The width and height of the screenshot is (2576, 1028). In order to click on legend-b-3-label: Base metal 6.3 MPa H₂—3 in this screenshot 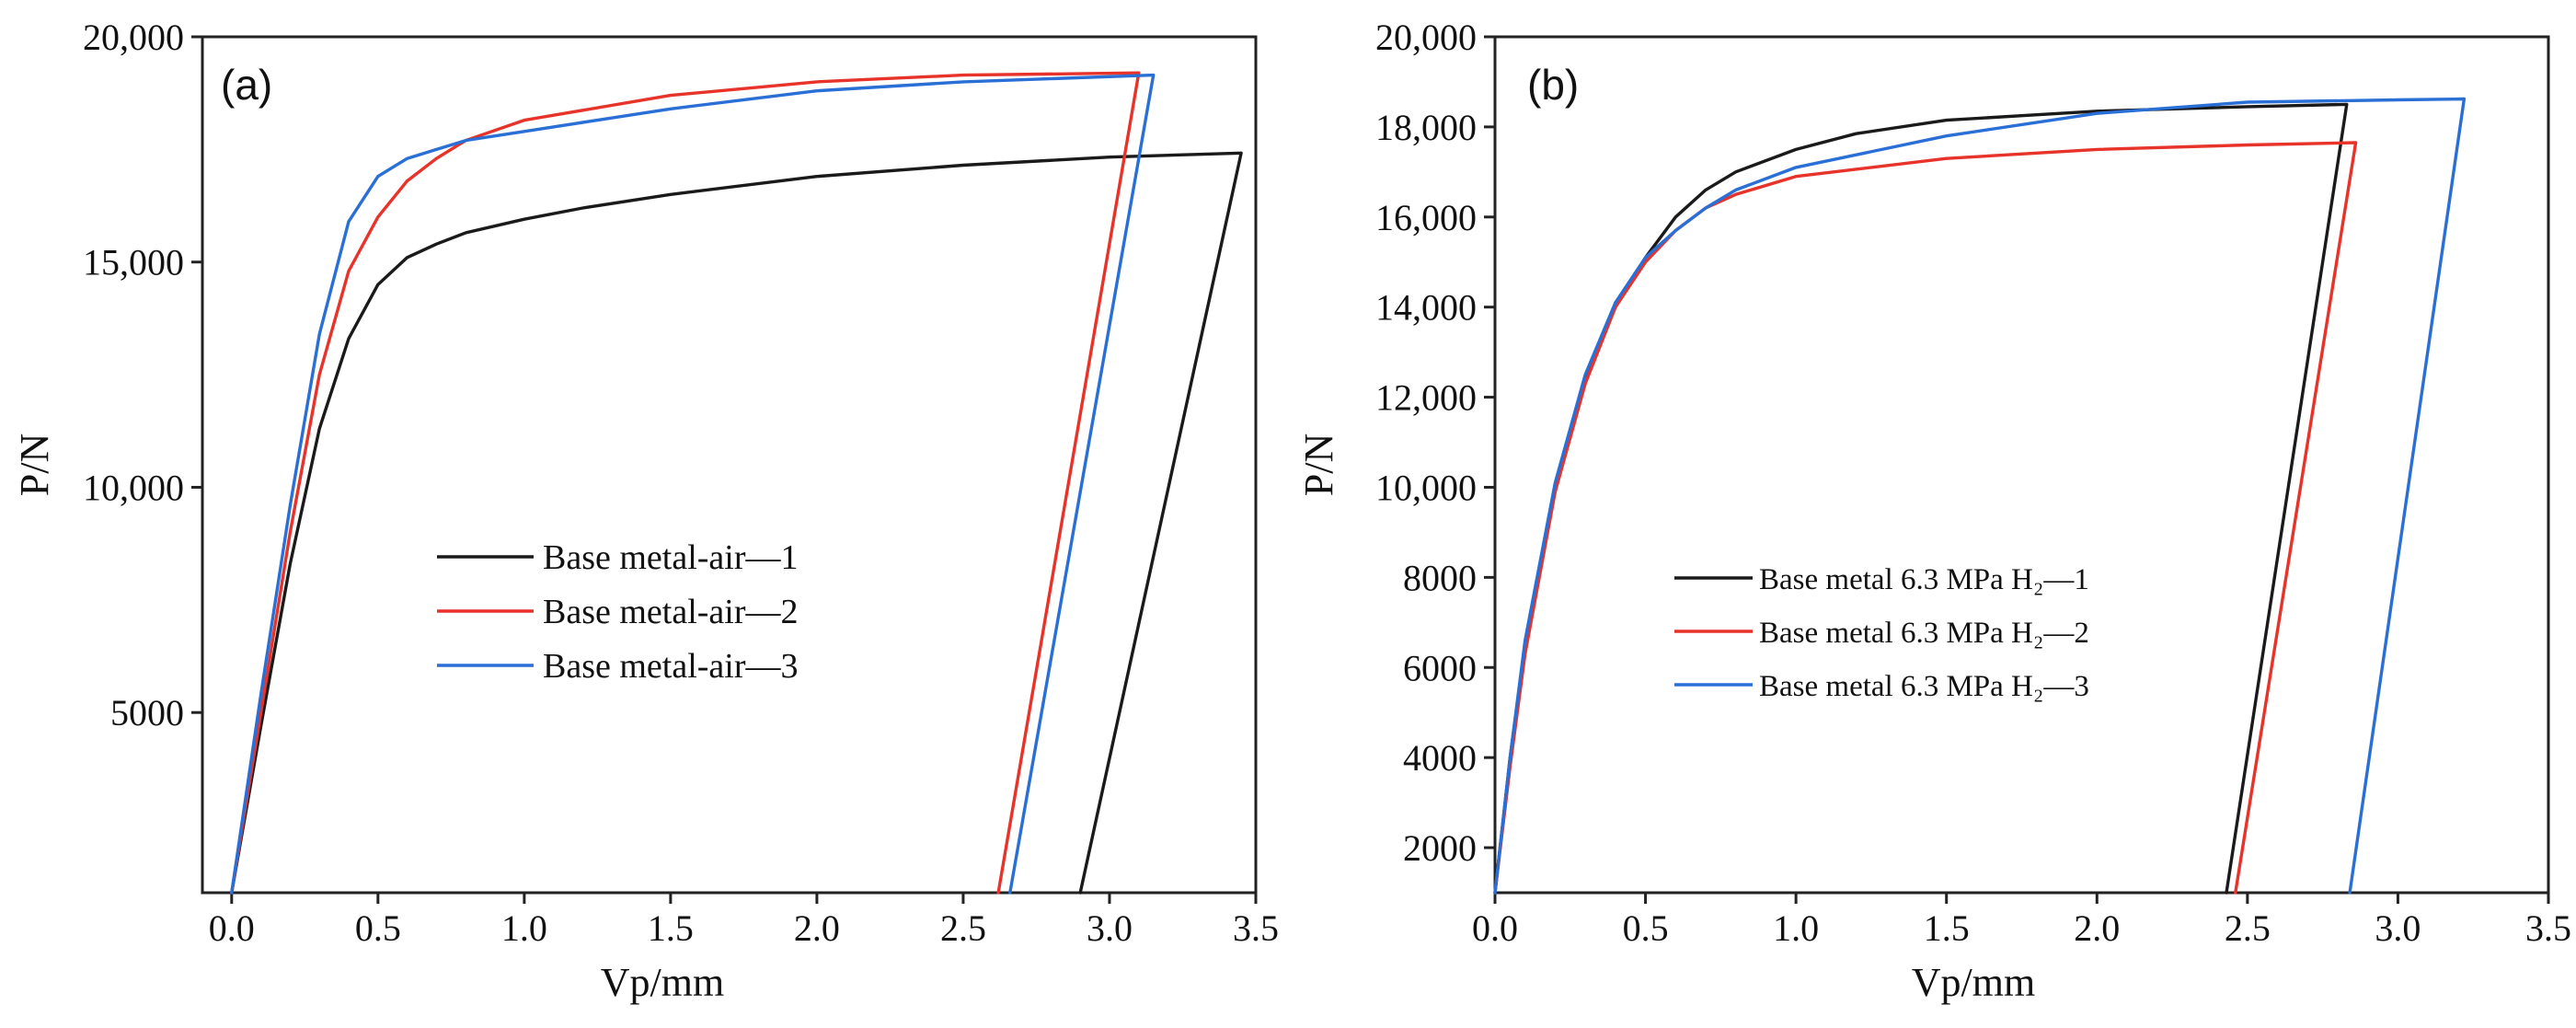, I will do `click(1924, 686)`.